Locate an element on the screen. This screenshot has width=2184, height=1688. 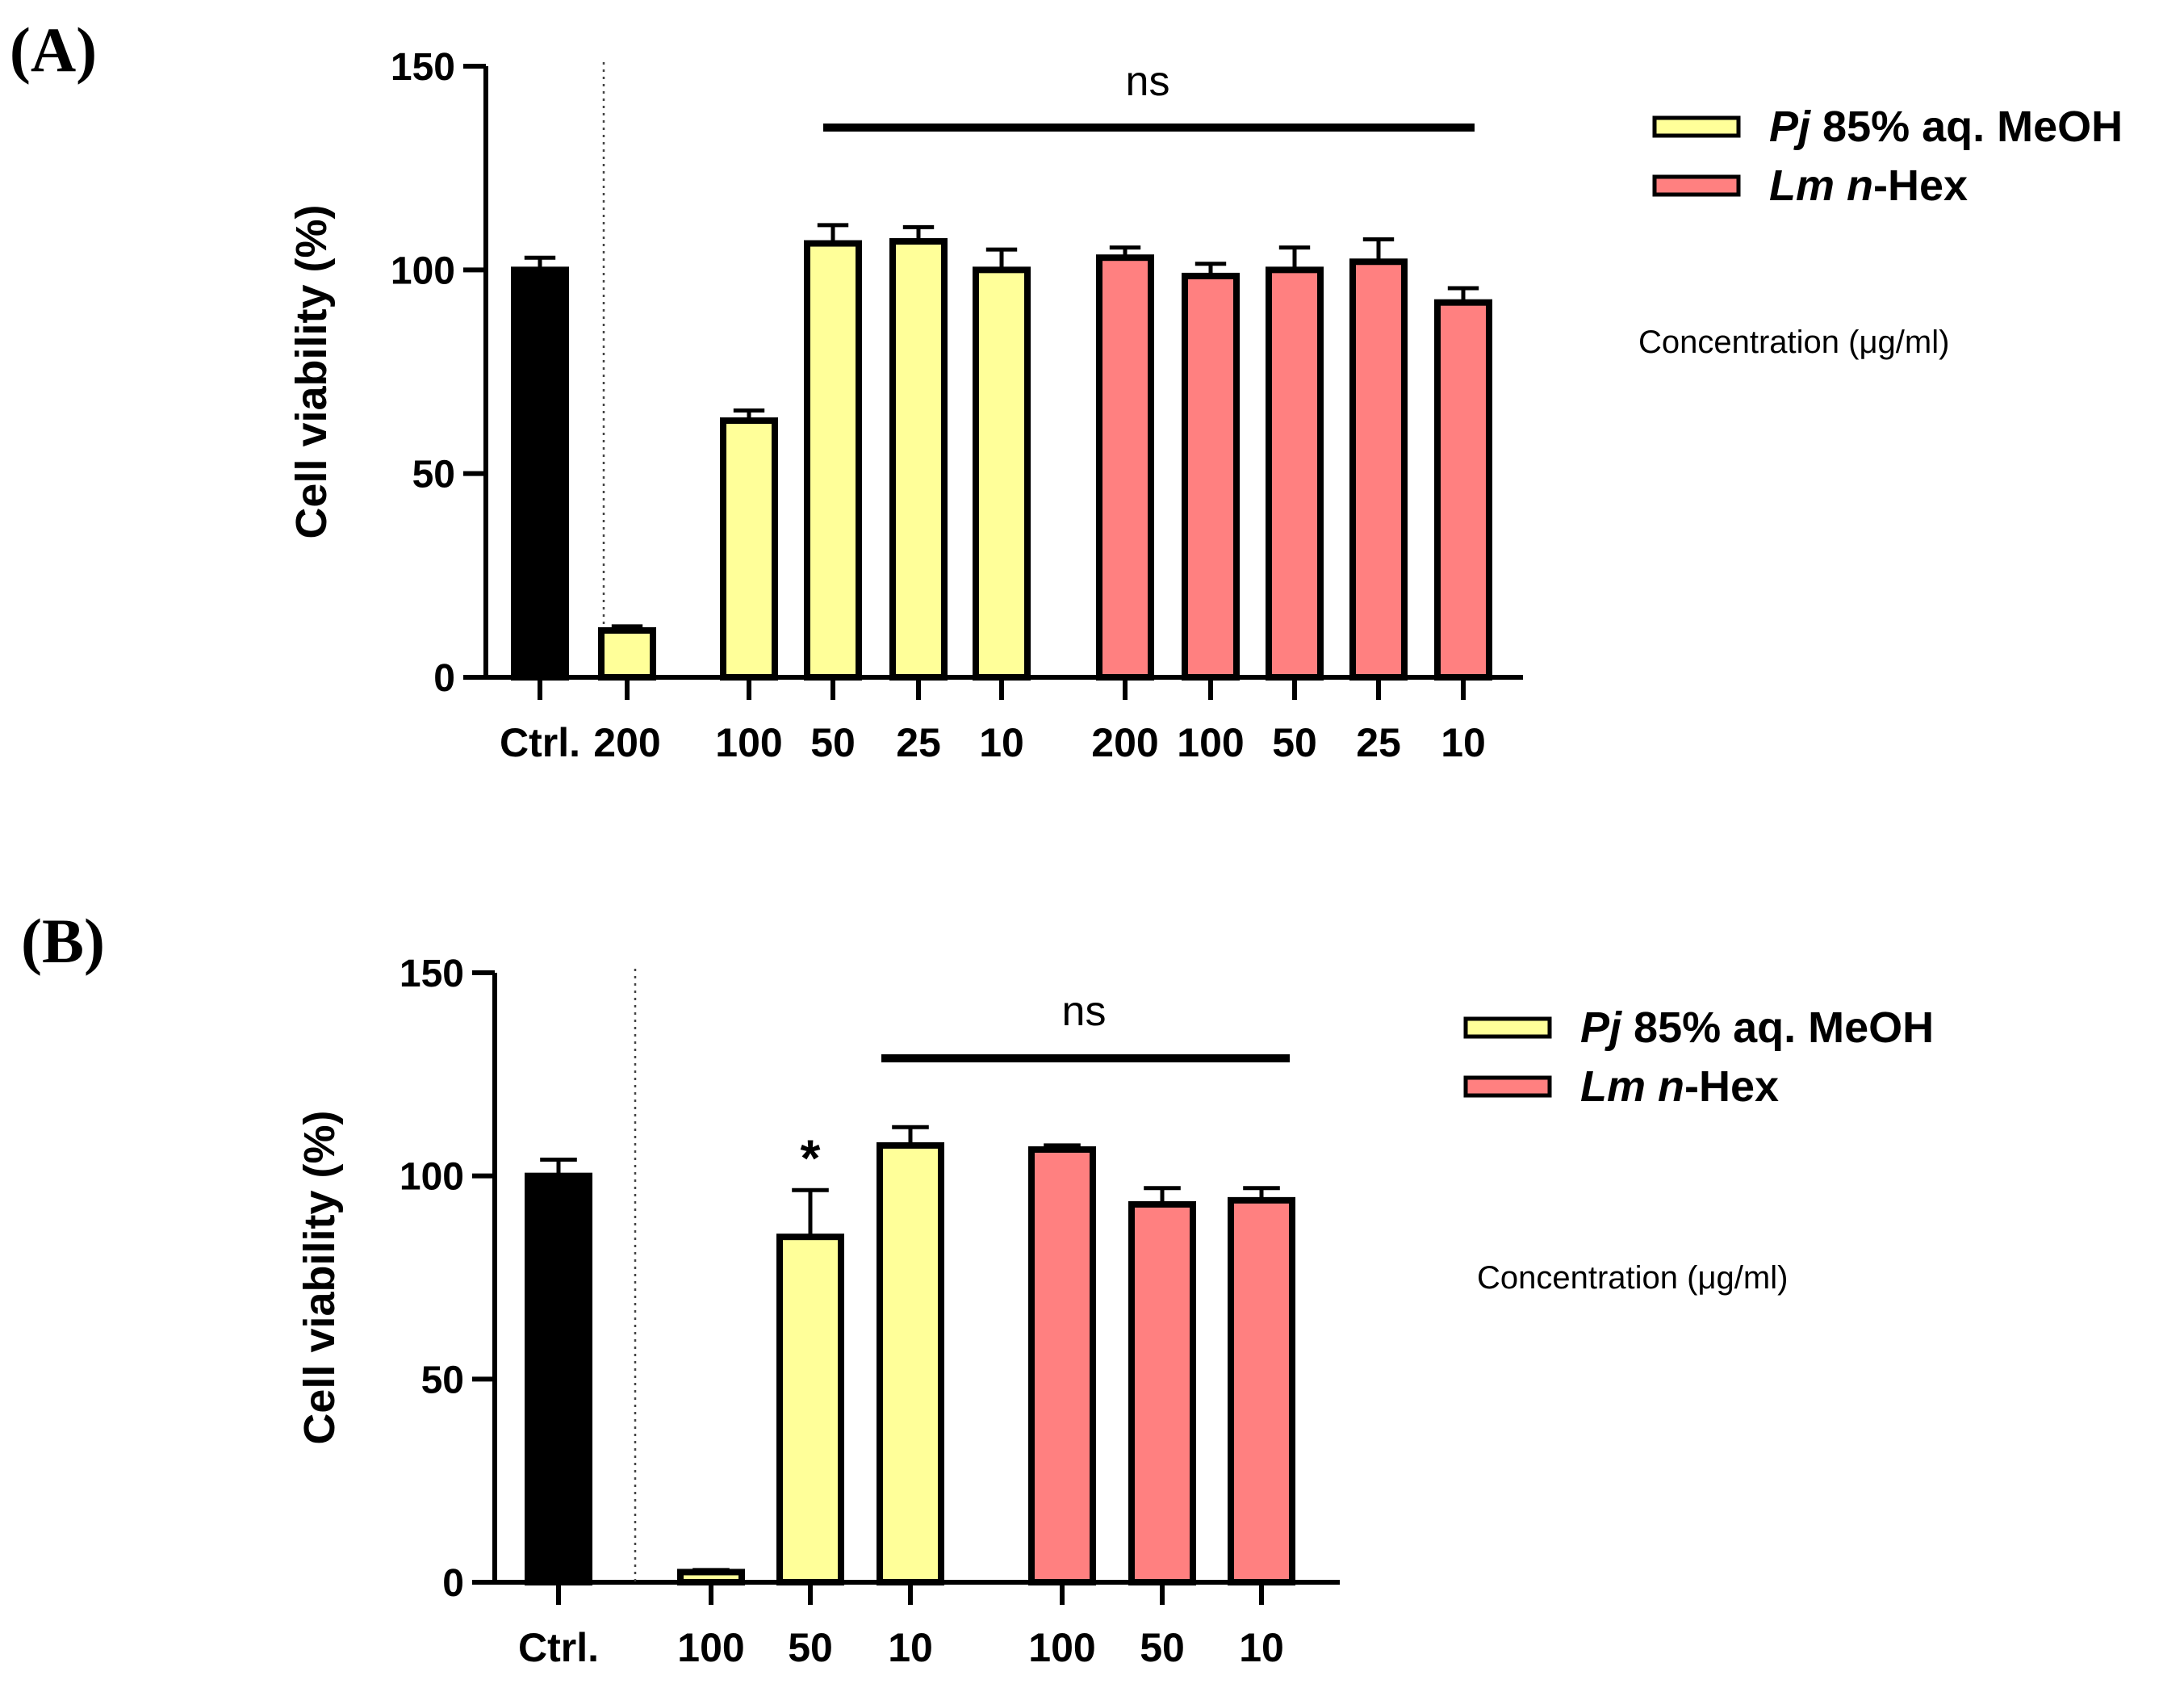
panel-label: (B) is located at coordinates (63, 941).